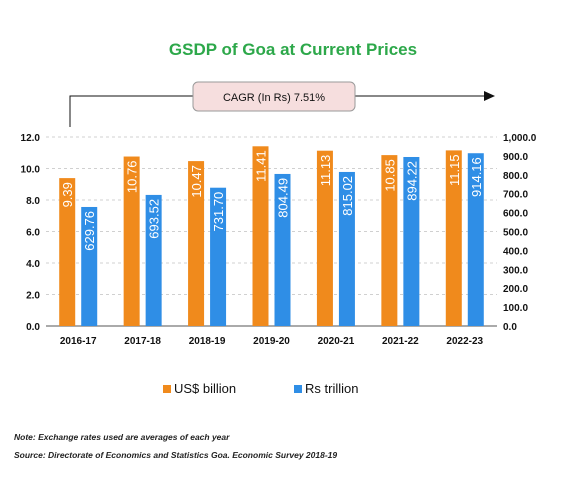  What do you see at coordinates (515, 233) in the screenshot?
I see `y-right-tick-label: 500.0` at bounding box center [515, 233].